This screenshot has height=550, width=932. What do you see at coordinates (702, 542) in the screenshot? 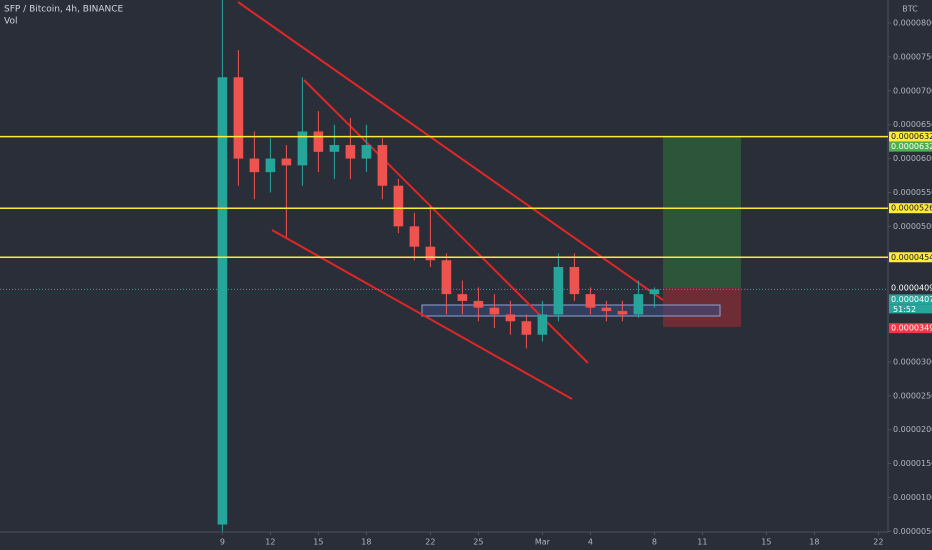
I see `x-tick-label: 11` at bounding box center [702, 542].